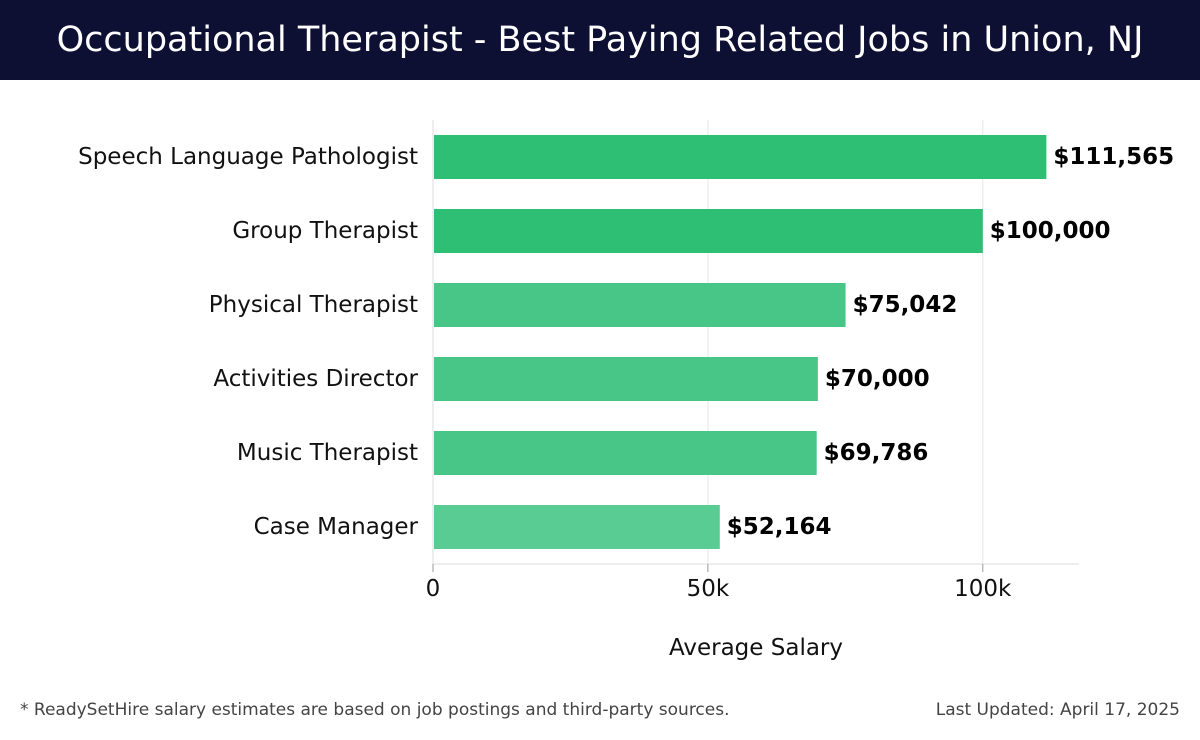 The height and width of the screenshot is (740, 1200). I want to click on value-label: $69,786, so click(876, 453).